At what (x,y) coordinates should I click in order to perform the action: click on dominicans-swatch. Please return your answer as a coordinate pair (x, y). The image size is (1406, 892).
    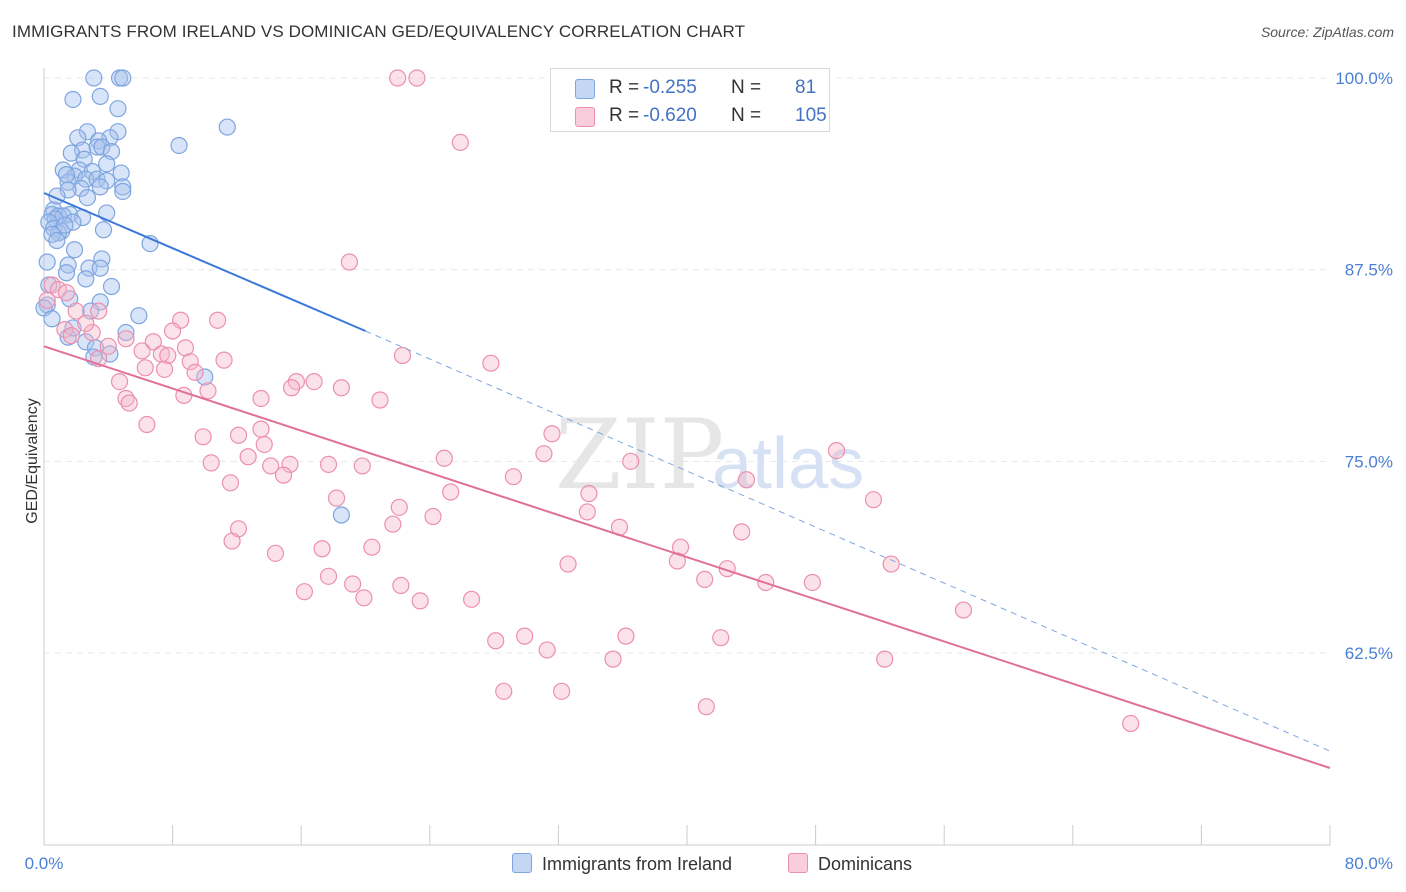
    Looking at the image, I should click on (585, 117).